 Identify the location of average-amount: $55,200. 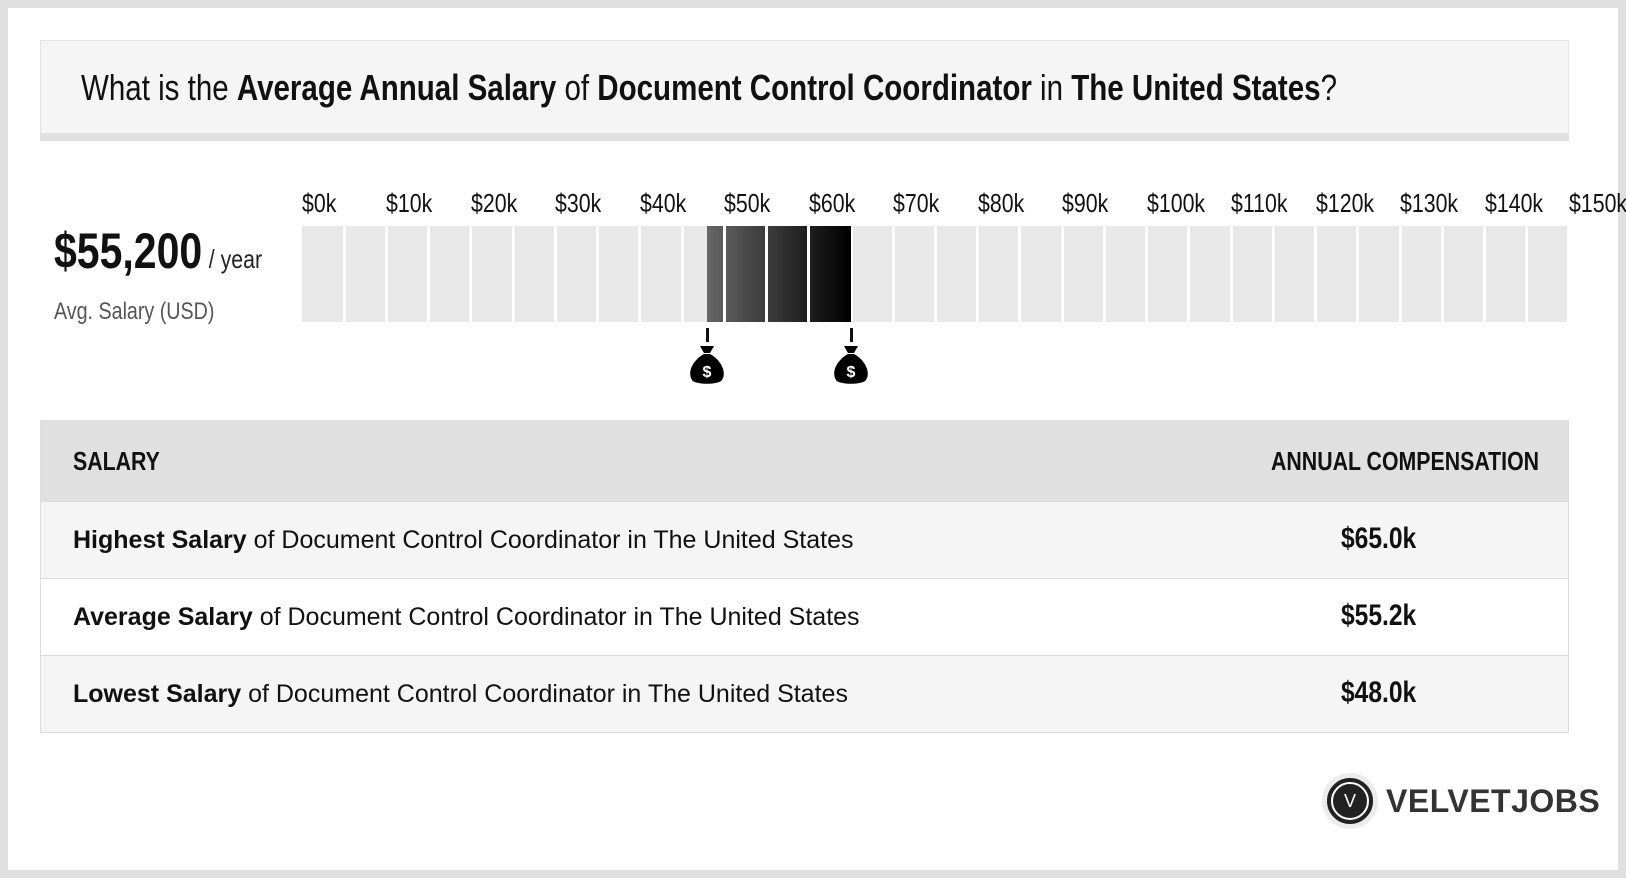
(128, 251).